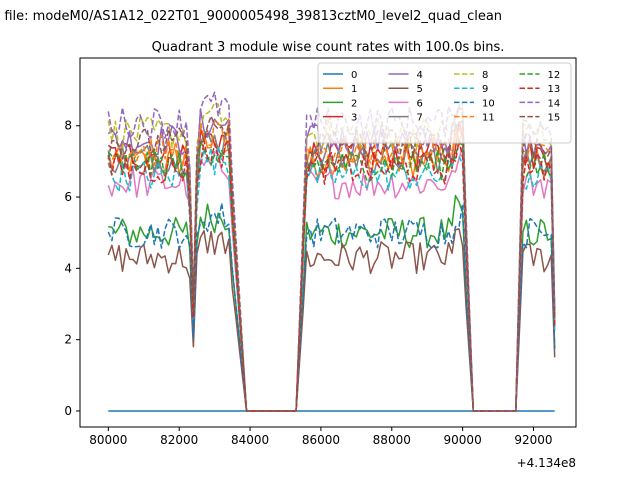  Describe the element at coordinates (485, 75) in the screenshot. I see `legend-label-8: 8` at that location.